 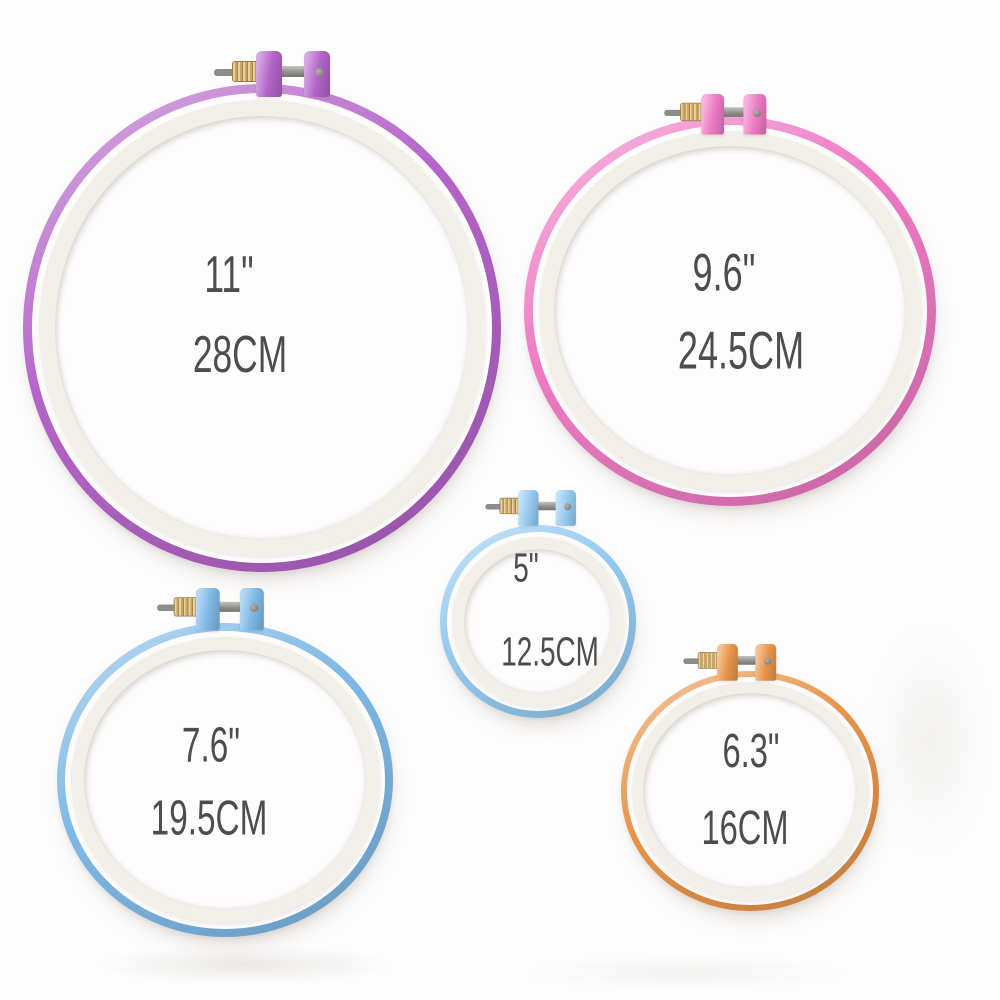 I want to click on size-label-cm: 19.5CM, so click(x=209, y=818).